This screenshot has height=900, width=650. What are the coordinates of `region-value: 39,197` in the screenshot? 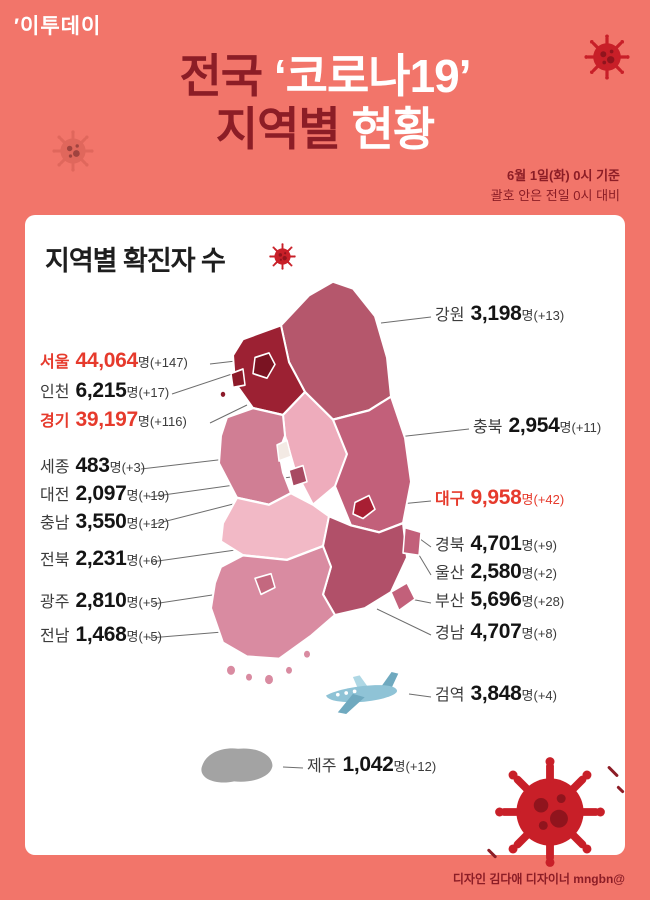 It's located at (106, 419).